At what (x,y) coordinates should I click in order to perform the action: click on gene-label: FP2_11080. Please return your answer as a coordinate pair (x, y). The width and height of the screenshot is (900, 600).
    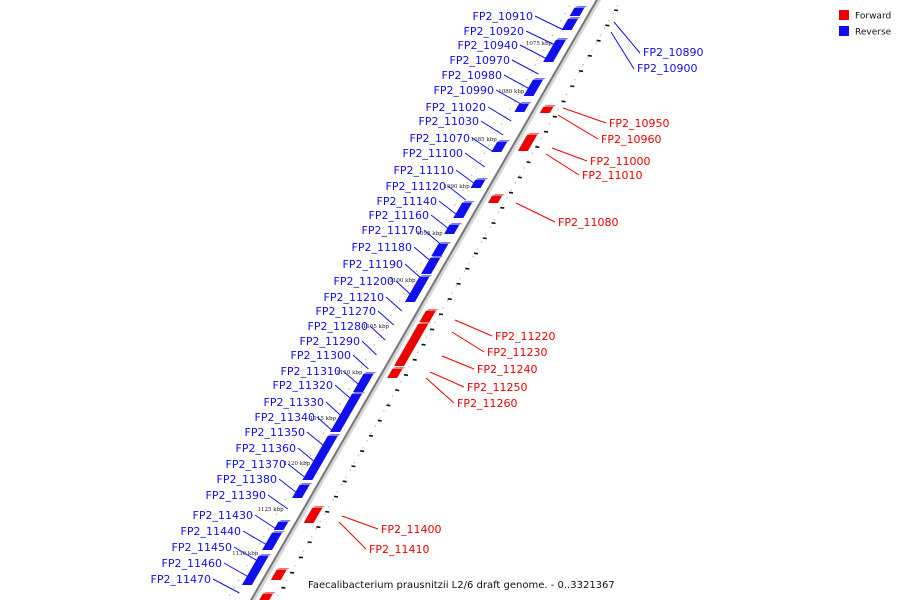
    Looking at the image, I should click on (588, 222).